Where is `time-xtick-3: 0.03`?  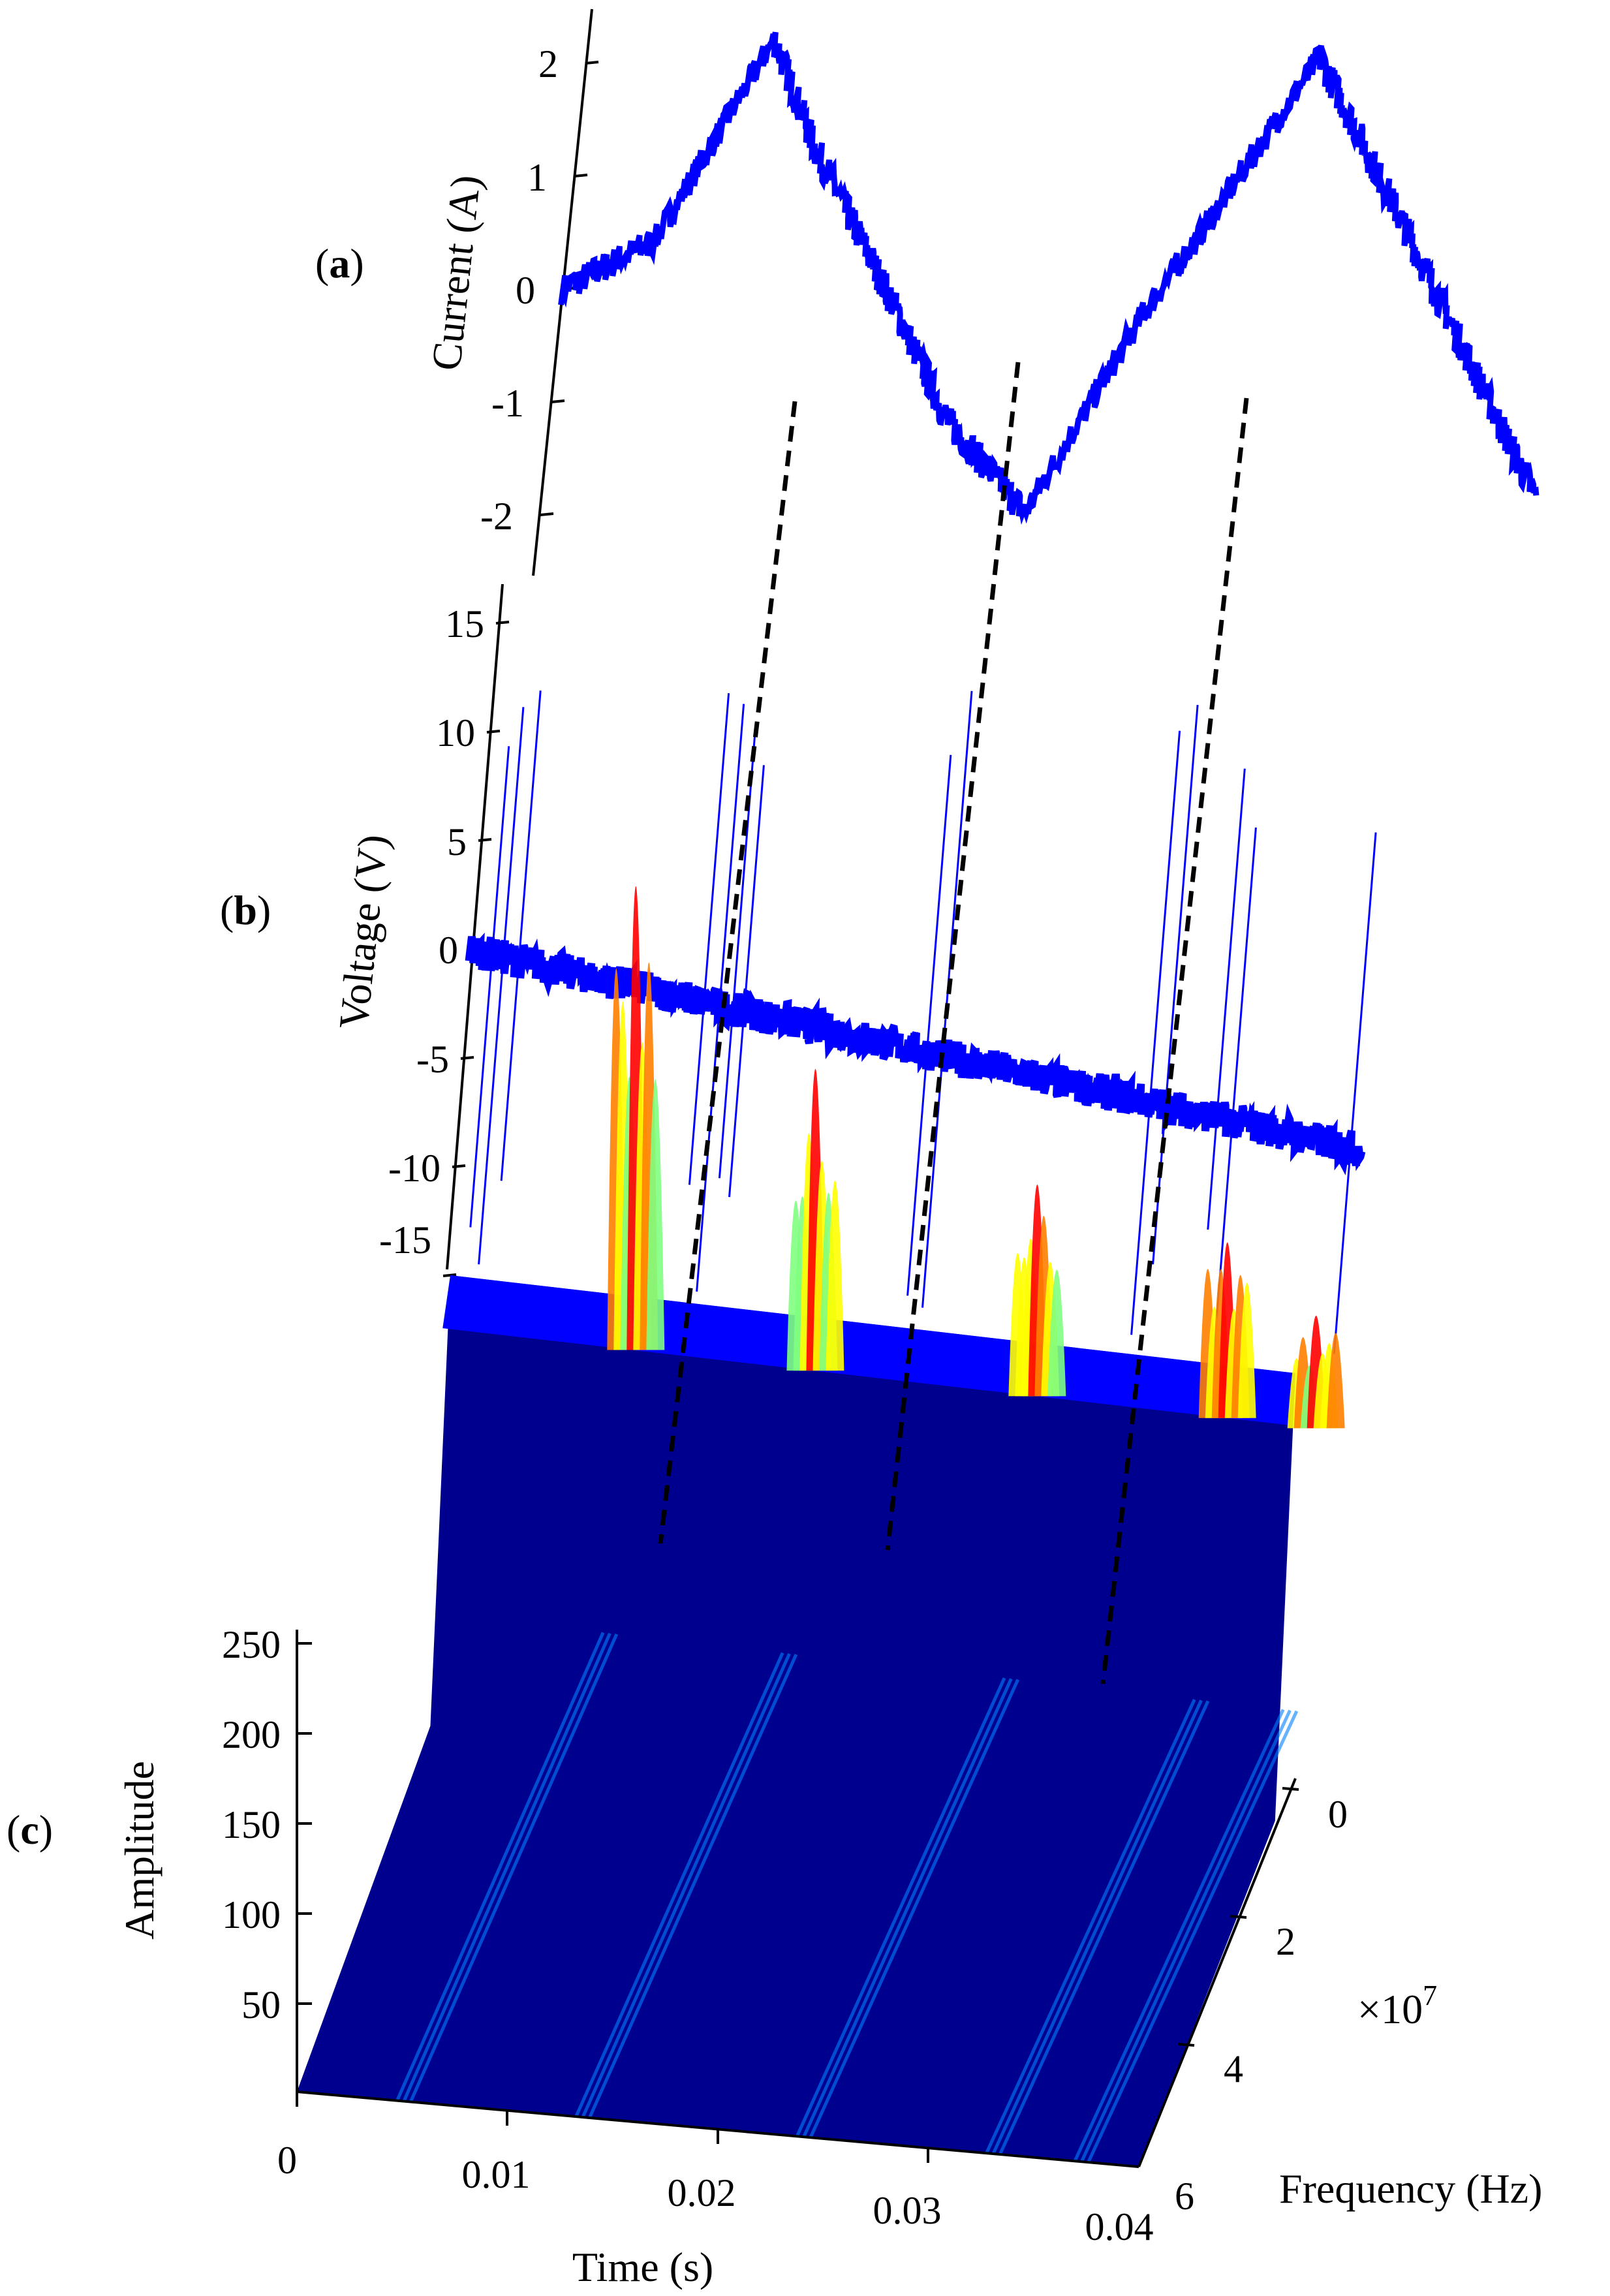
time-xtick-3: 0.03 is located at coordinates (908, 2210).